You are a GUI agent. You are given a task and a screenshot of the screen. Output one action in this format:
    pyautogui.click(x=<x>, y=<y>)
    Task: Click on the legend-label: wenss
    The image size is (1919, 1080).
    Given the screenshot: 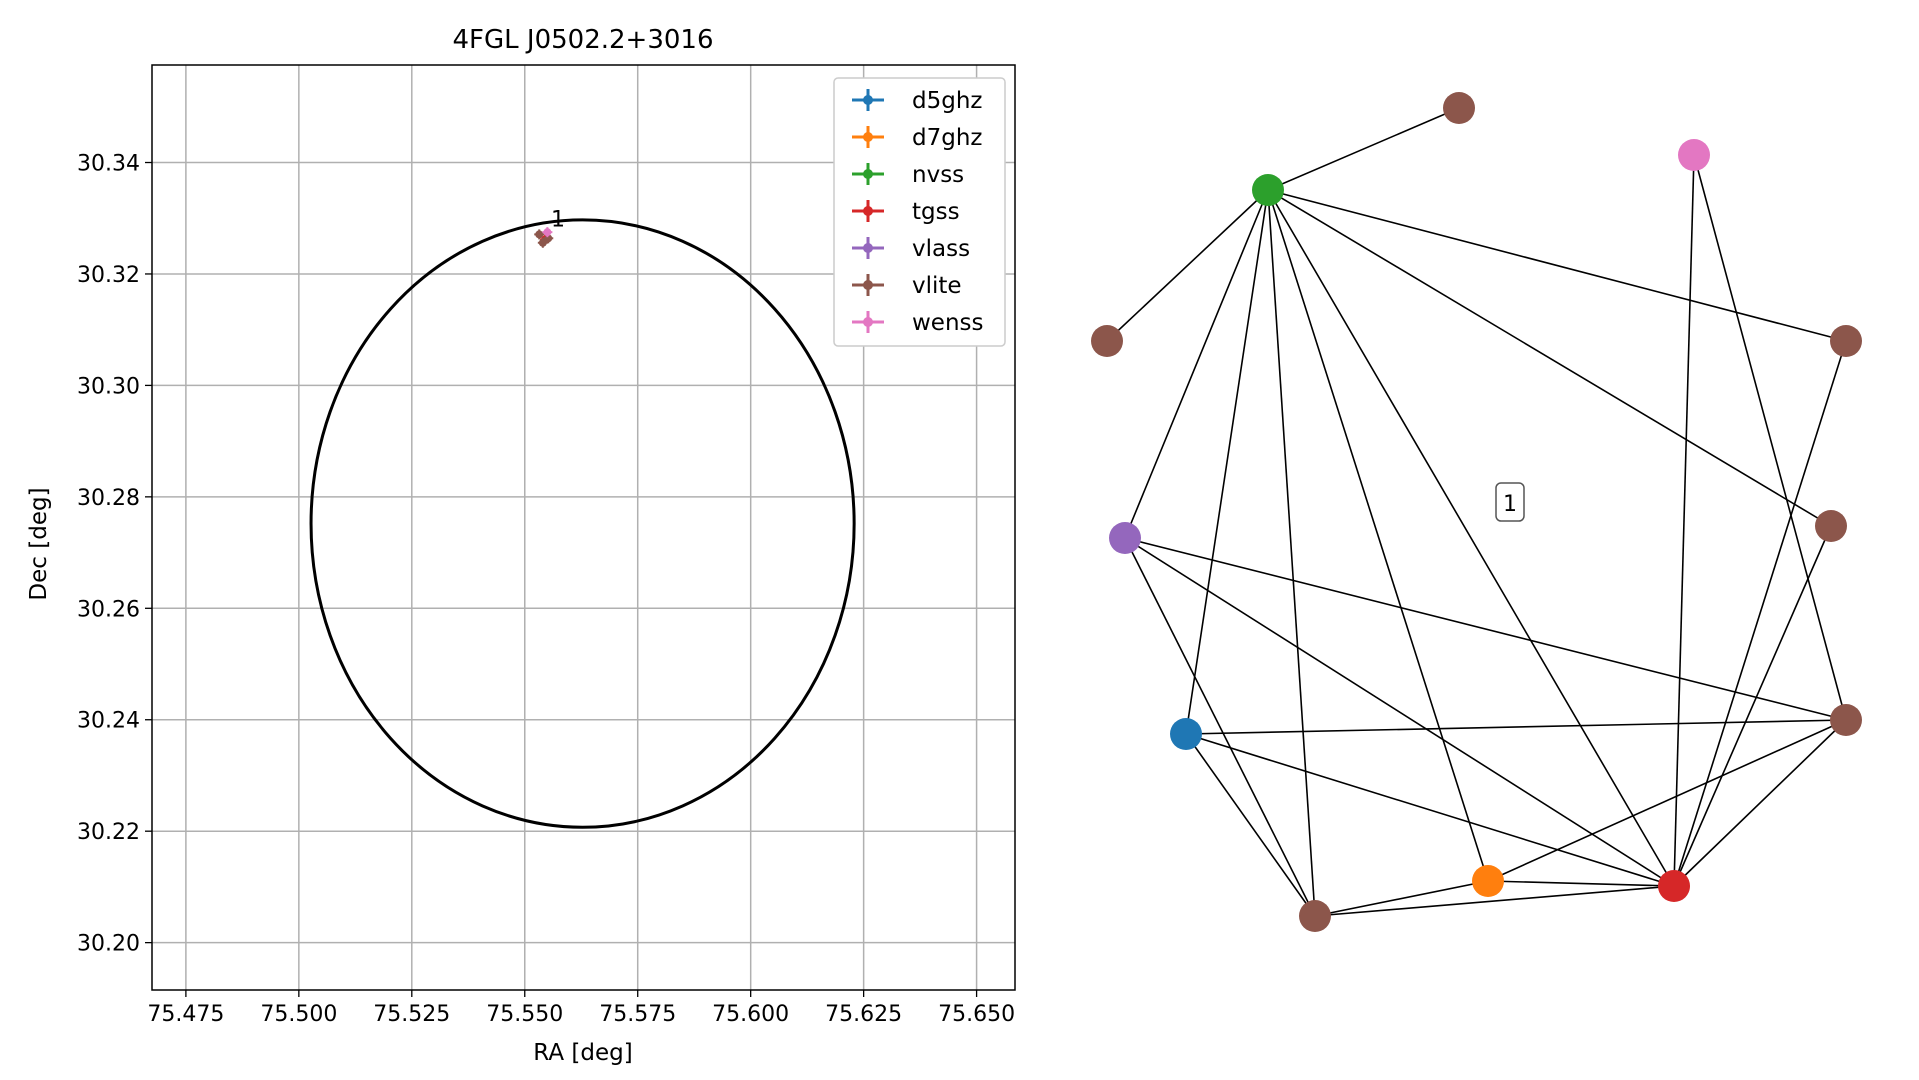 What is the action you would take?
    pyautogui.click(x=948, y=323)
    